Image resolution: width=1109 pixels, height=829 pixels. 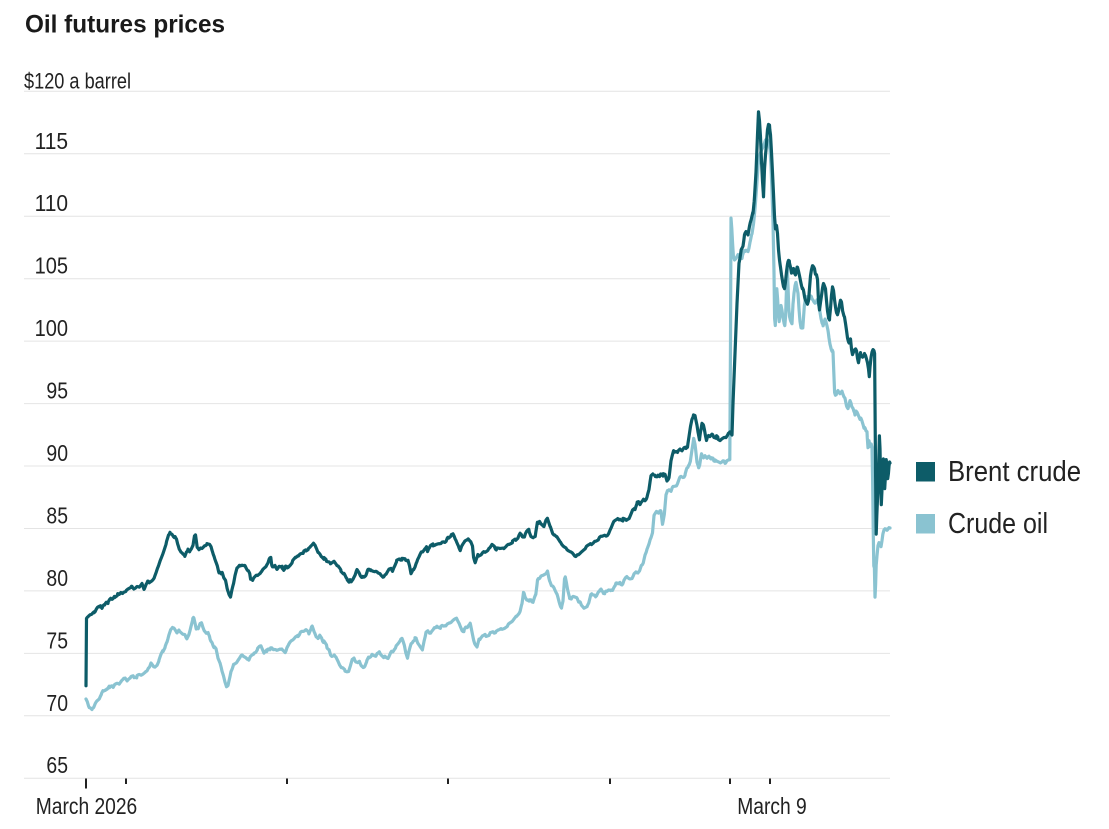 I want to click on svg-text: $120 a barrel, so click(x=77, y=81).